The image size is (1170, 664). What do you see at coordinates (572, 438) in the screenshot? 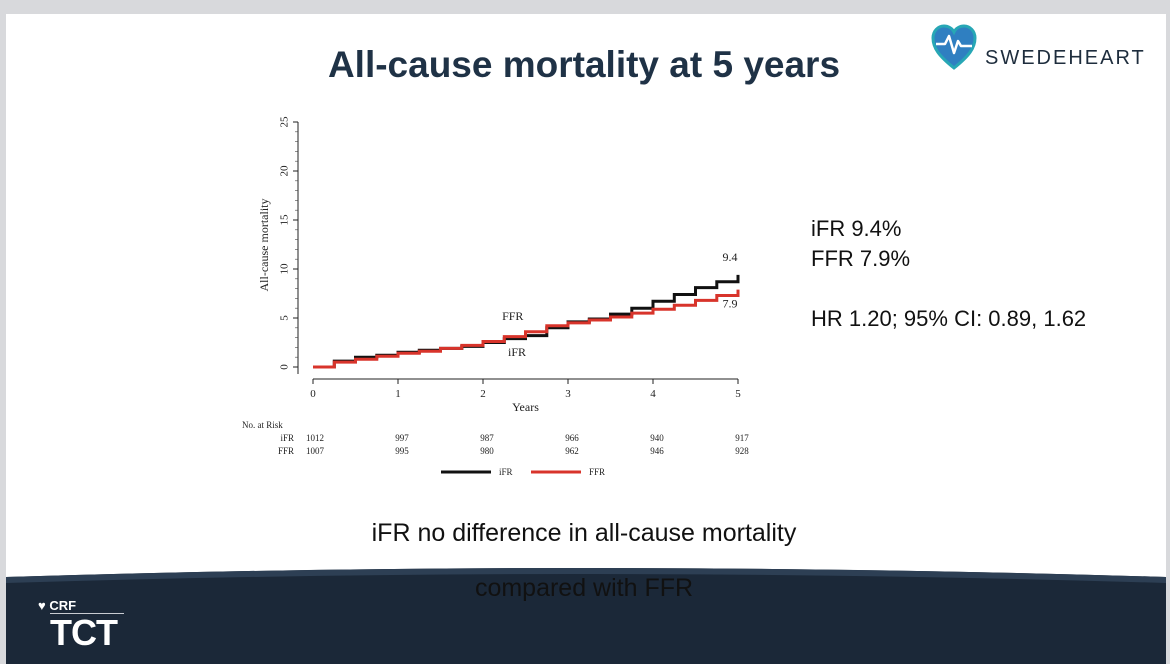
I see `risk-cell: 966` at bounding box center [572, 438].